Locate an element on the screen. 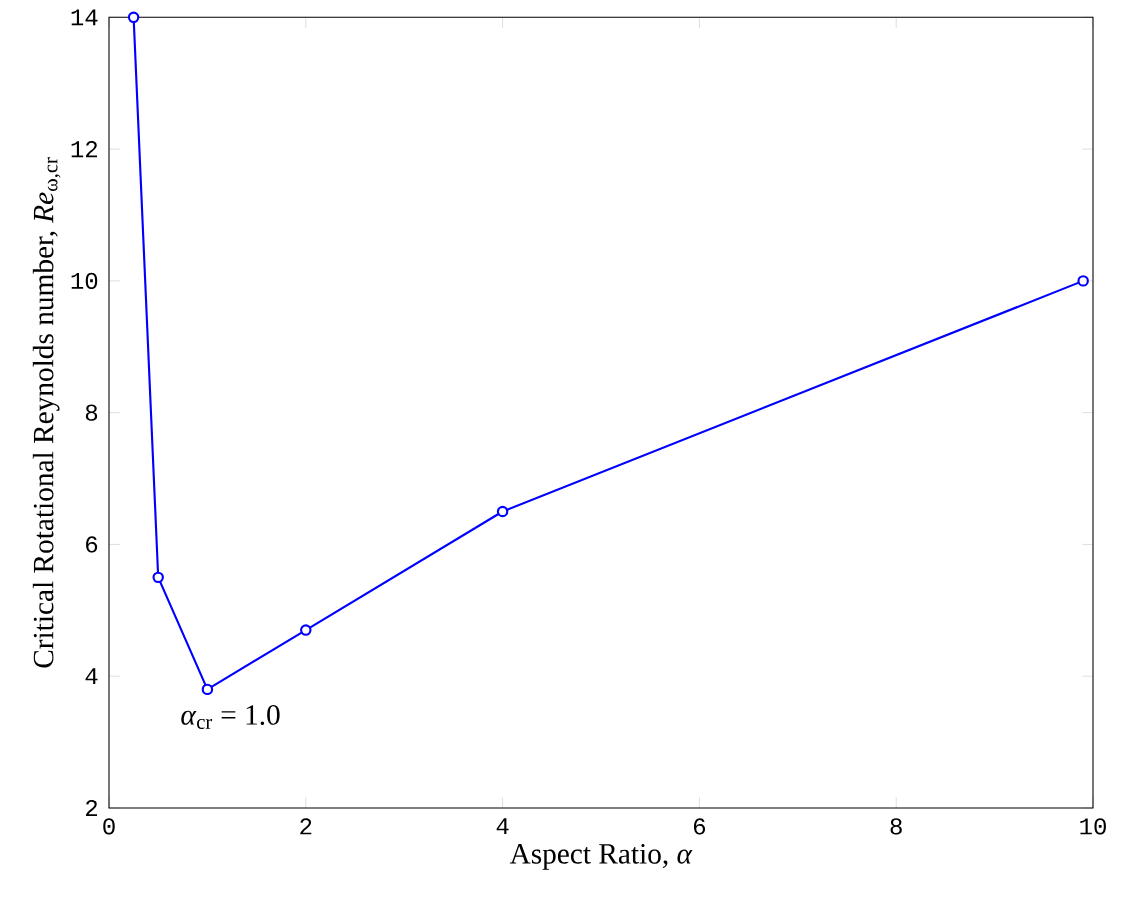  y-tick-label: 2 is located at coordinates (91, 808).